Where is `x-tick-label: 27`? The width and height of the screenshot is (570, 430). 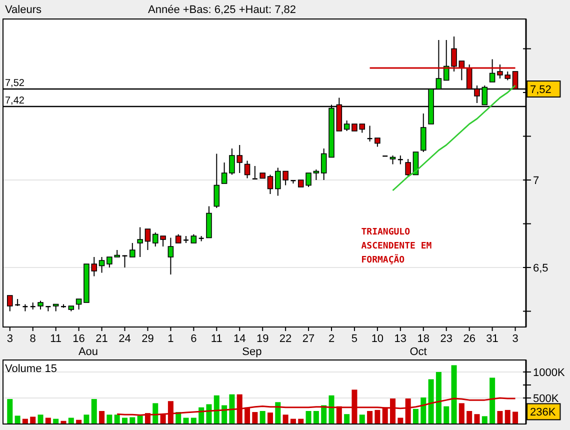 x-tick-label: 27 is located at coordinates (308, 339).